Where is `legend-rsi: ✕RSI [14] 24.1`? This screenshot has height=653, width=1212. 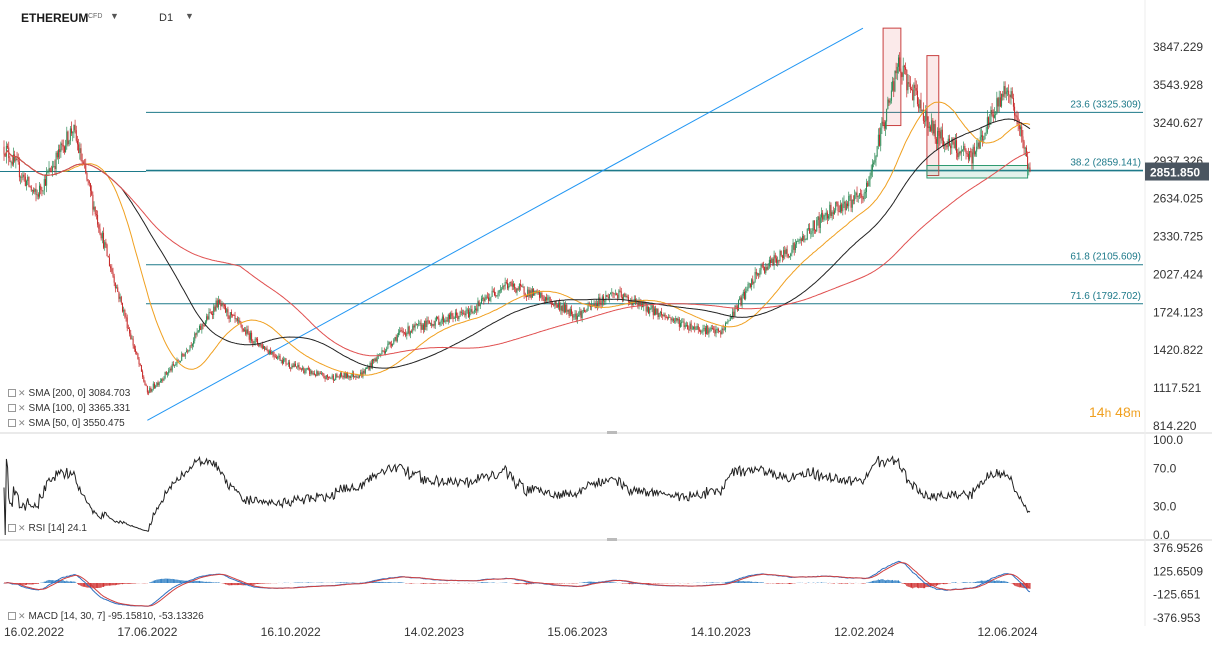
legend-rsi: ✕RSI [14] 24.1 is located at coordinates (47, 528).